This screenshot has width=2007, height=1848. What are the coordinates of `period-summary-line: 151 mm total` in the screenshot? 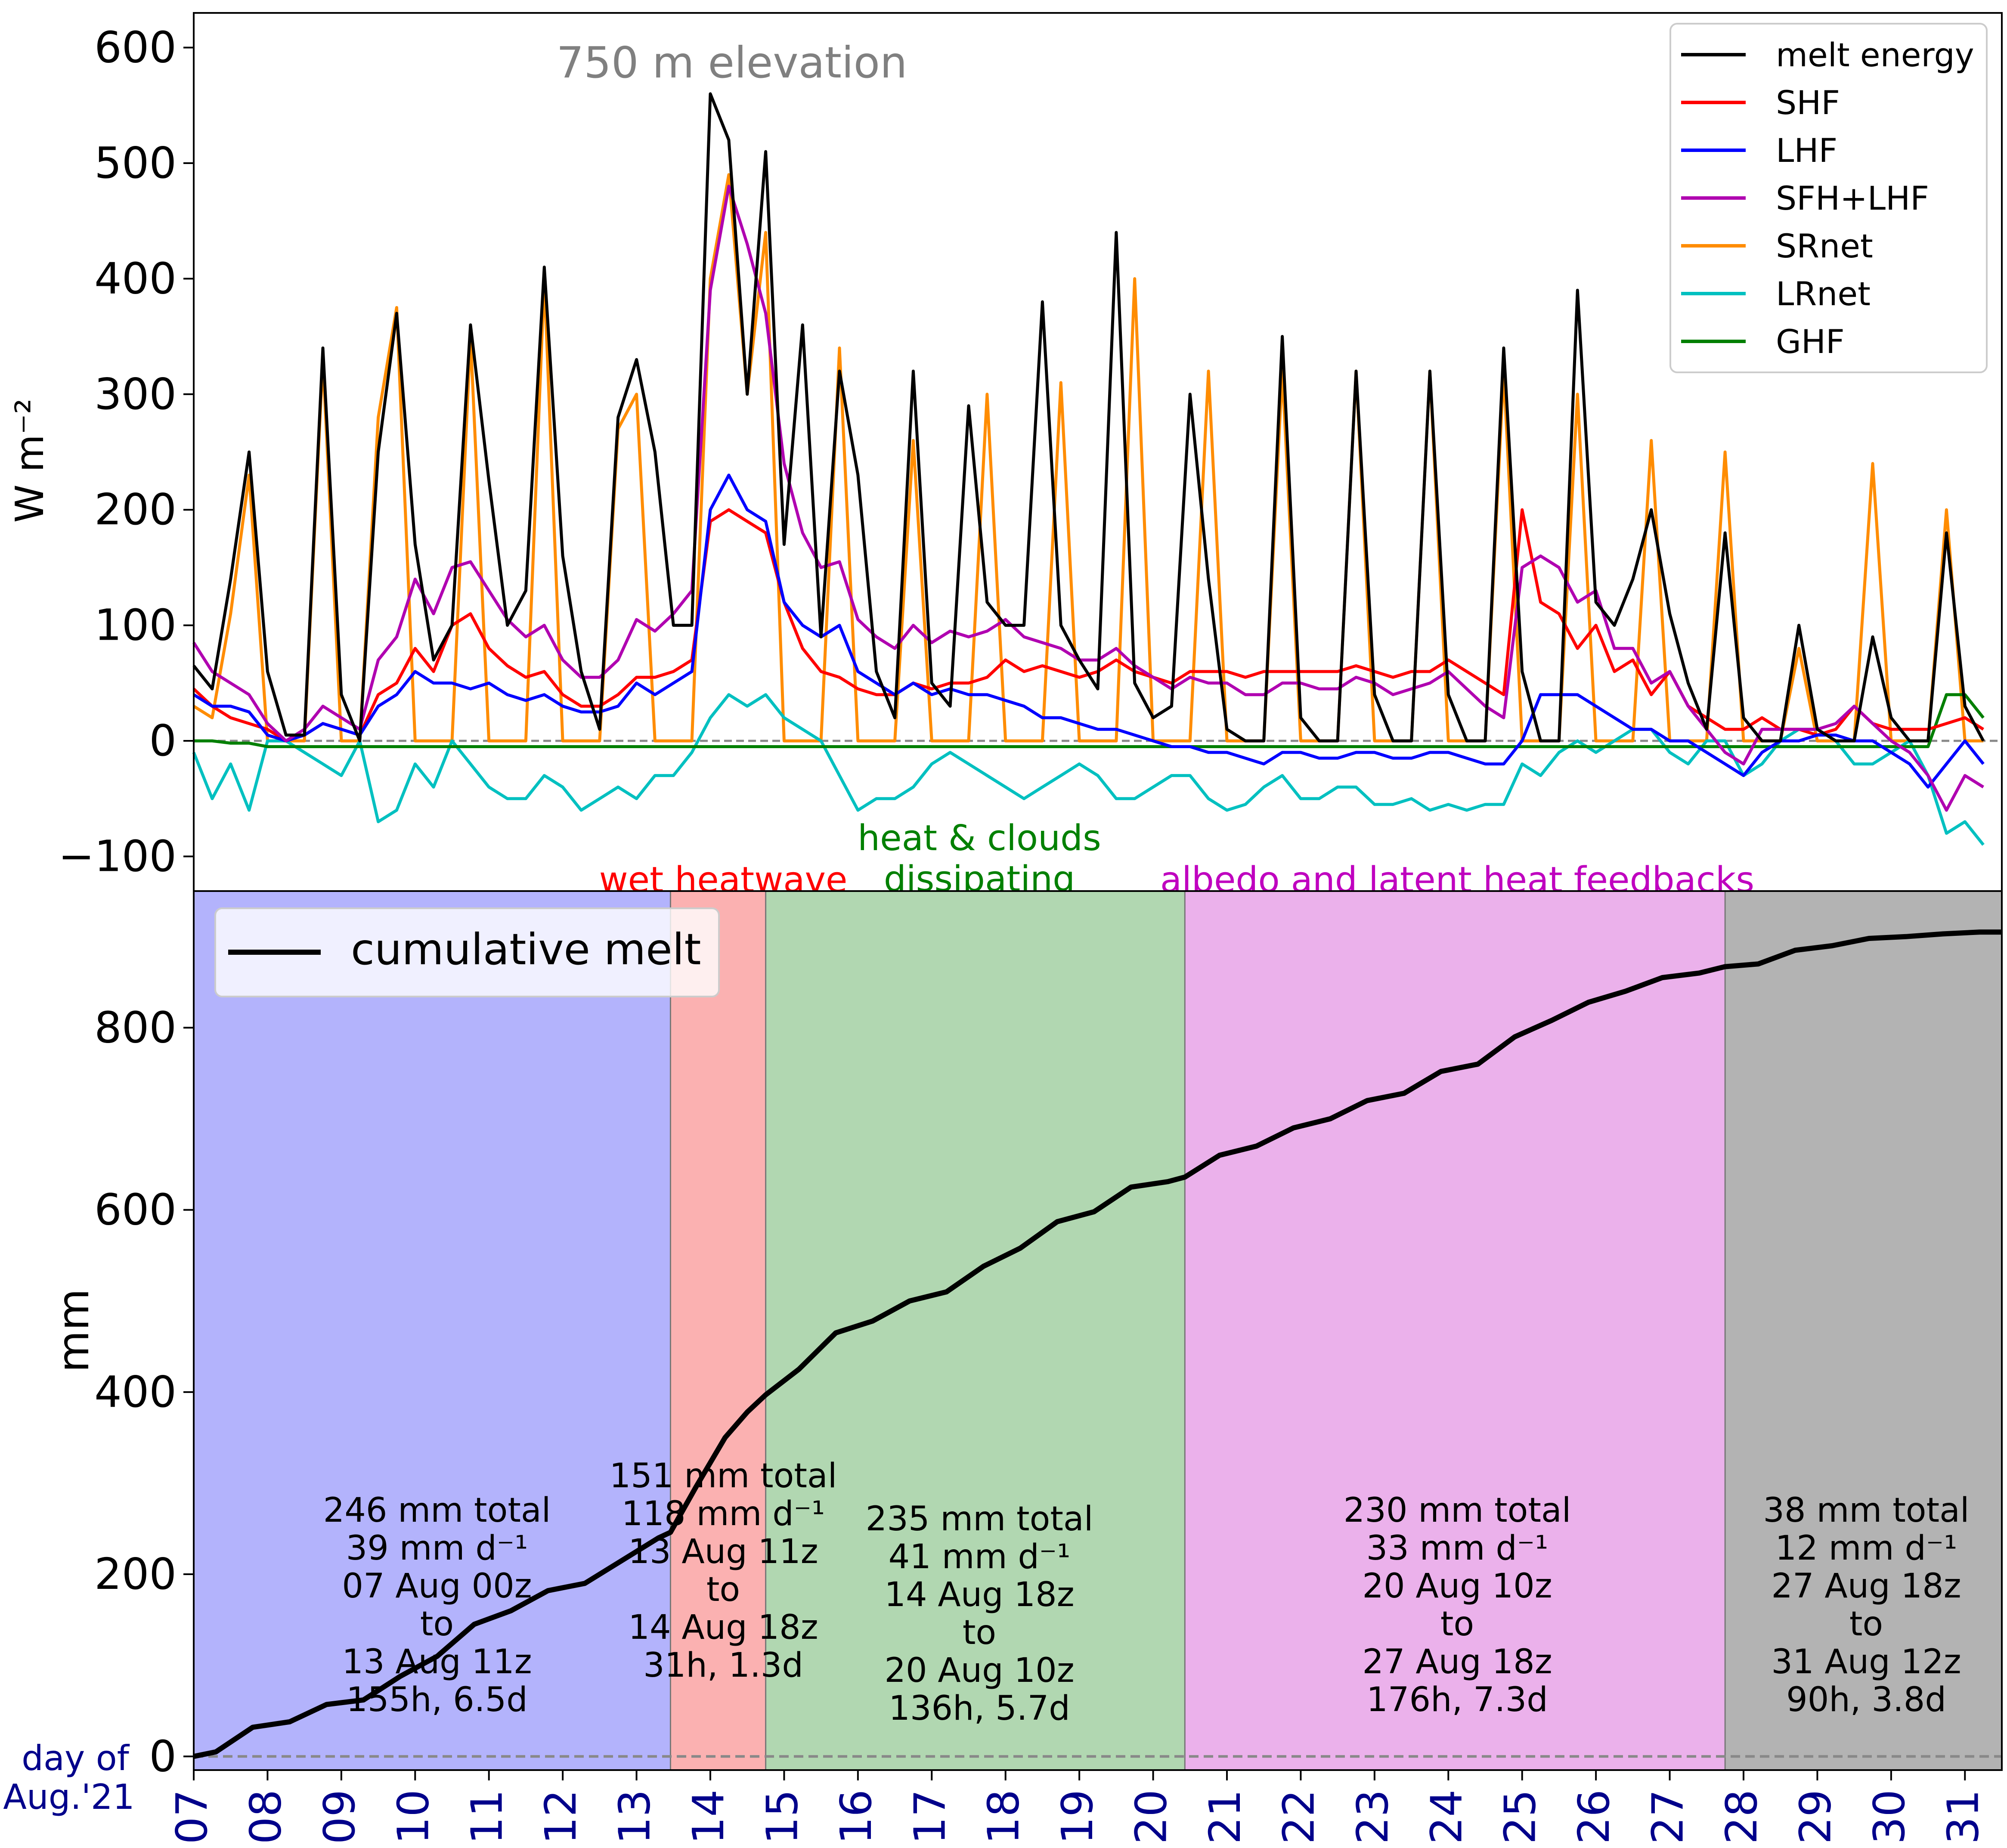 It's located at (723, 1476).